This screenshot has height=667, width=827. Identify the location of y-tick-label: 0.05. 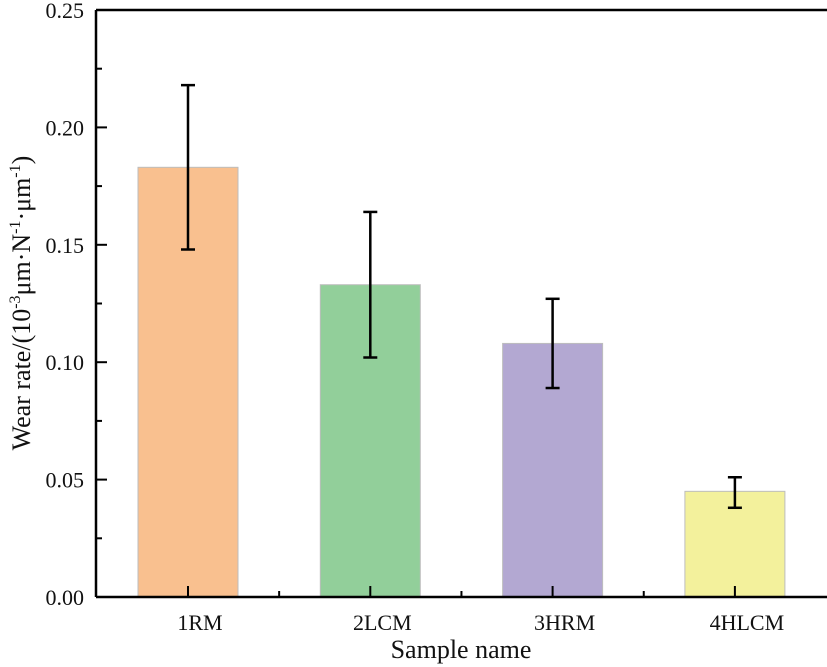
(65, 480).